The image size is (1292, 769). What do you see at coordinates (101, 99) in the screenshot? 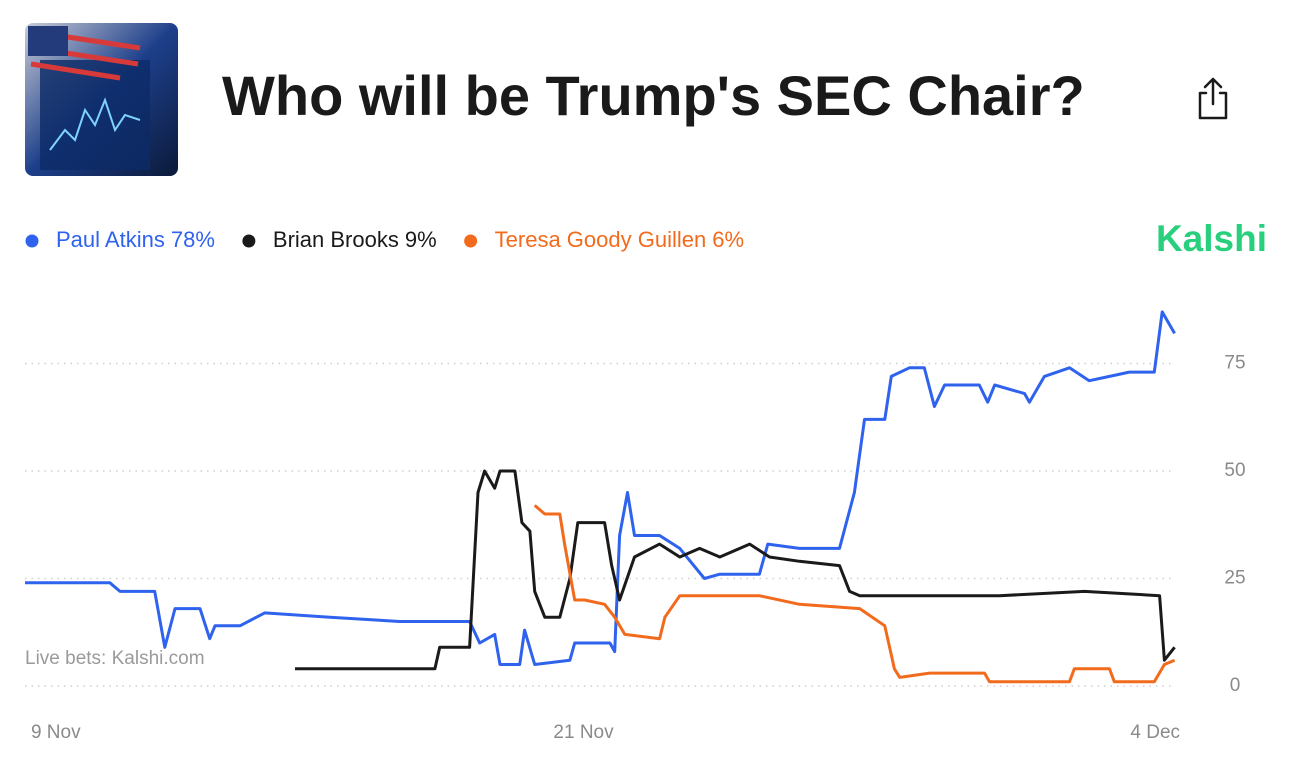
I see `thumbnail` at bounding box center [101, 99].